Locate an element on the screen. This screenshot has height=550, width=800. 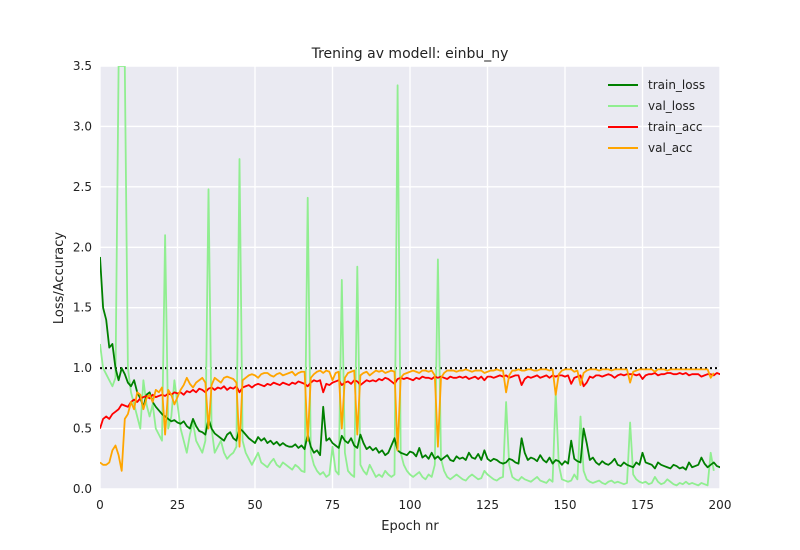
legend-label-train-acc: train_acc is located at coordinates (675, 127).